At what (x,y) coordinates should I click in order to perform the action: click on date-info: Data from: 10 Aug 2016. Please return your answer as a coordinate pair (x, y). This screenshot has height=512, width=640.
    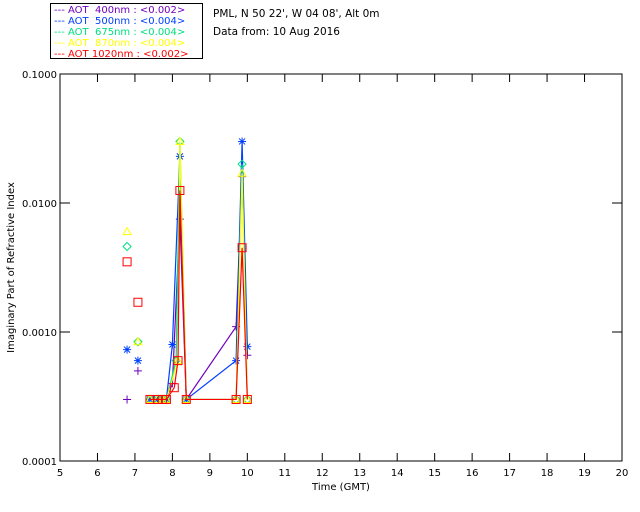
    Looking at the image, I should click on (276, 32).